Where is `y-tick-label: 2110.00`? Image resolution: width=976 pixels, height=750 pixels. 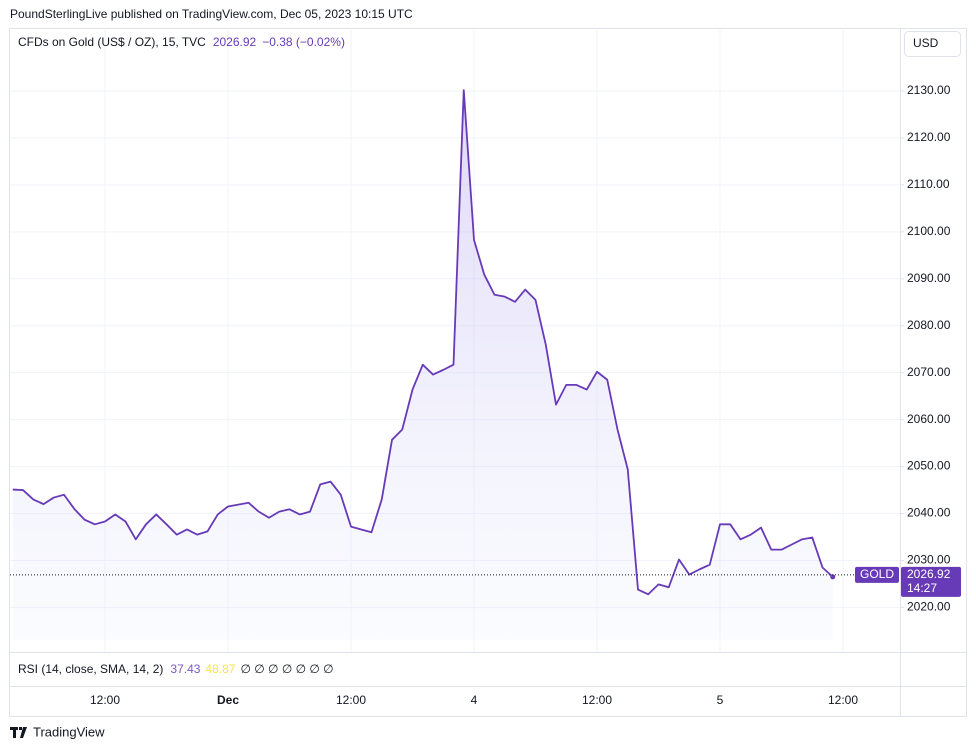
y-tick-label: 2110.00 is located at coordinates (928, 184).